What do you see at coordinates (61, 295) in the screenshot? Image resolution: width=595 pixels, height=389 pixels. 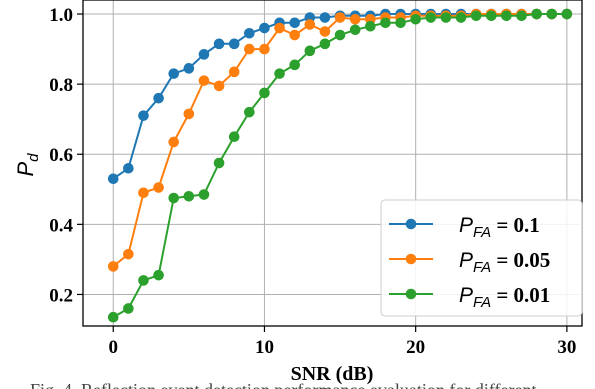 I see `y-tick-label: 0.2` at bounding box center [61, 295].